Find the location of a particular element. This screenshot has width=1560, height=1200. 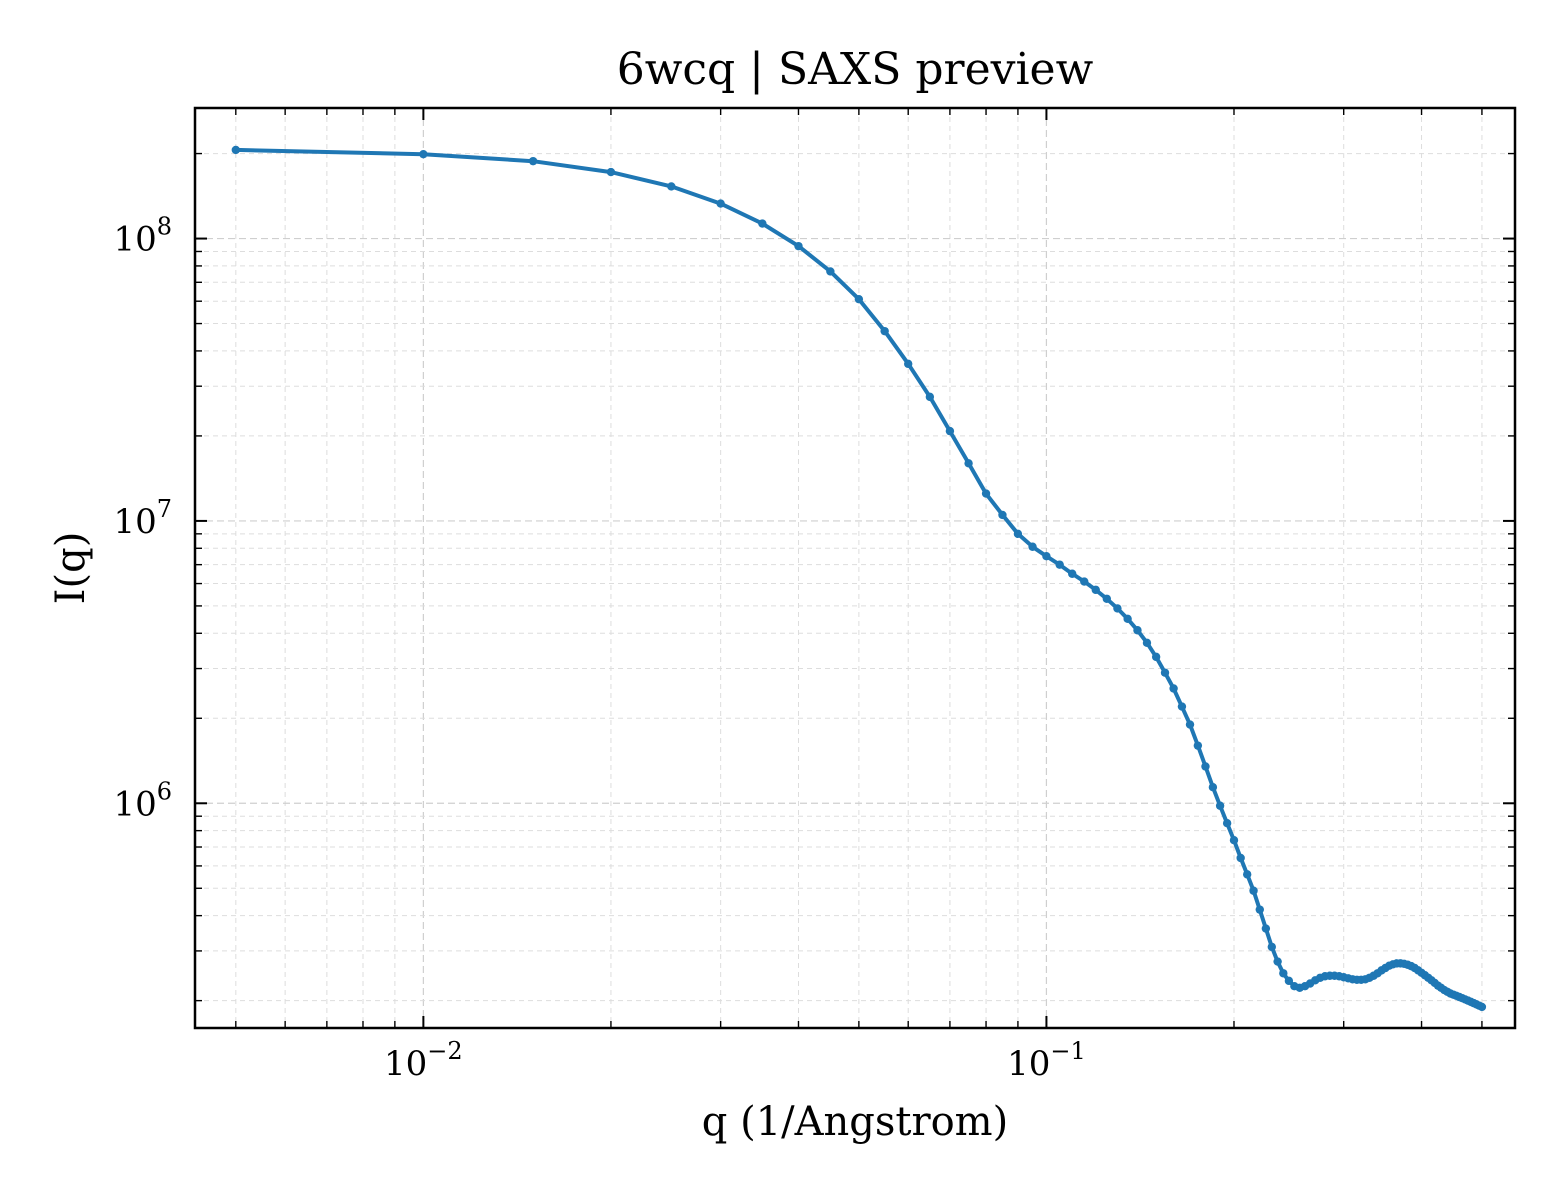

y-tick-label: 10⁶ is located at coordinates (142, 800).